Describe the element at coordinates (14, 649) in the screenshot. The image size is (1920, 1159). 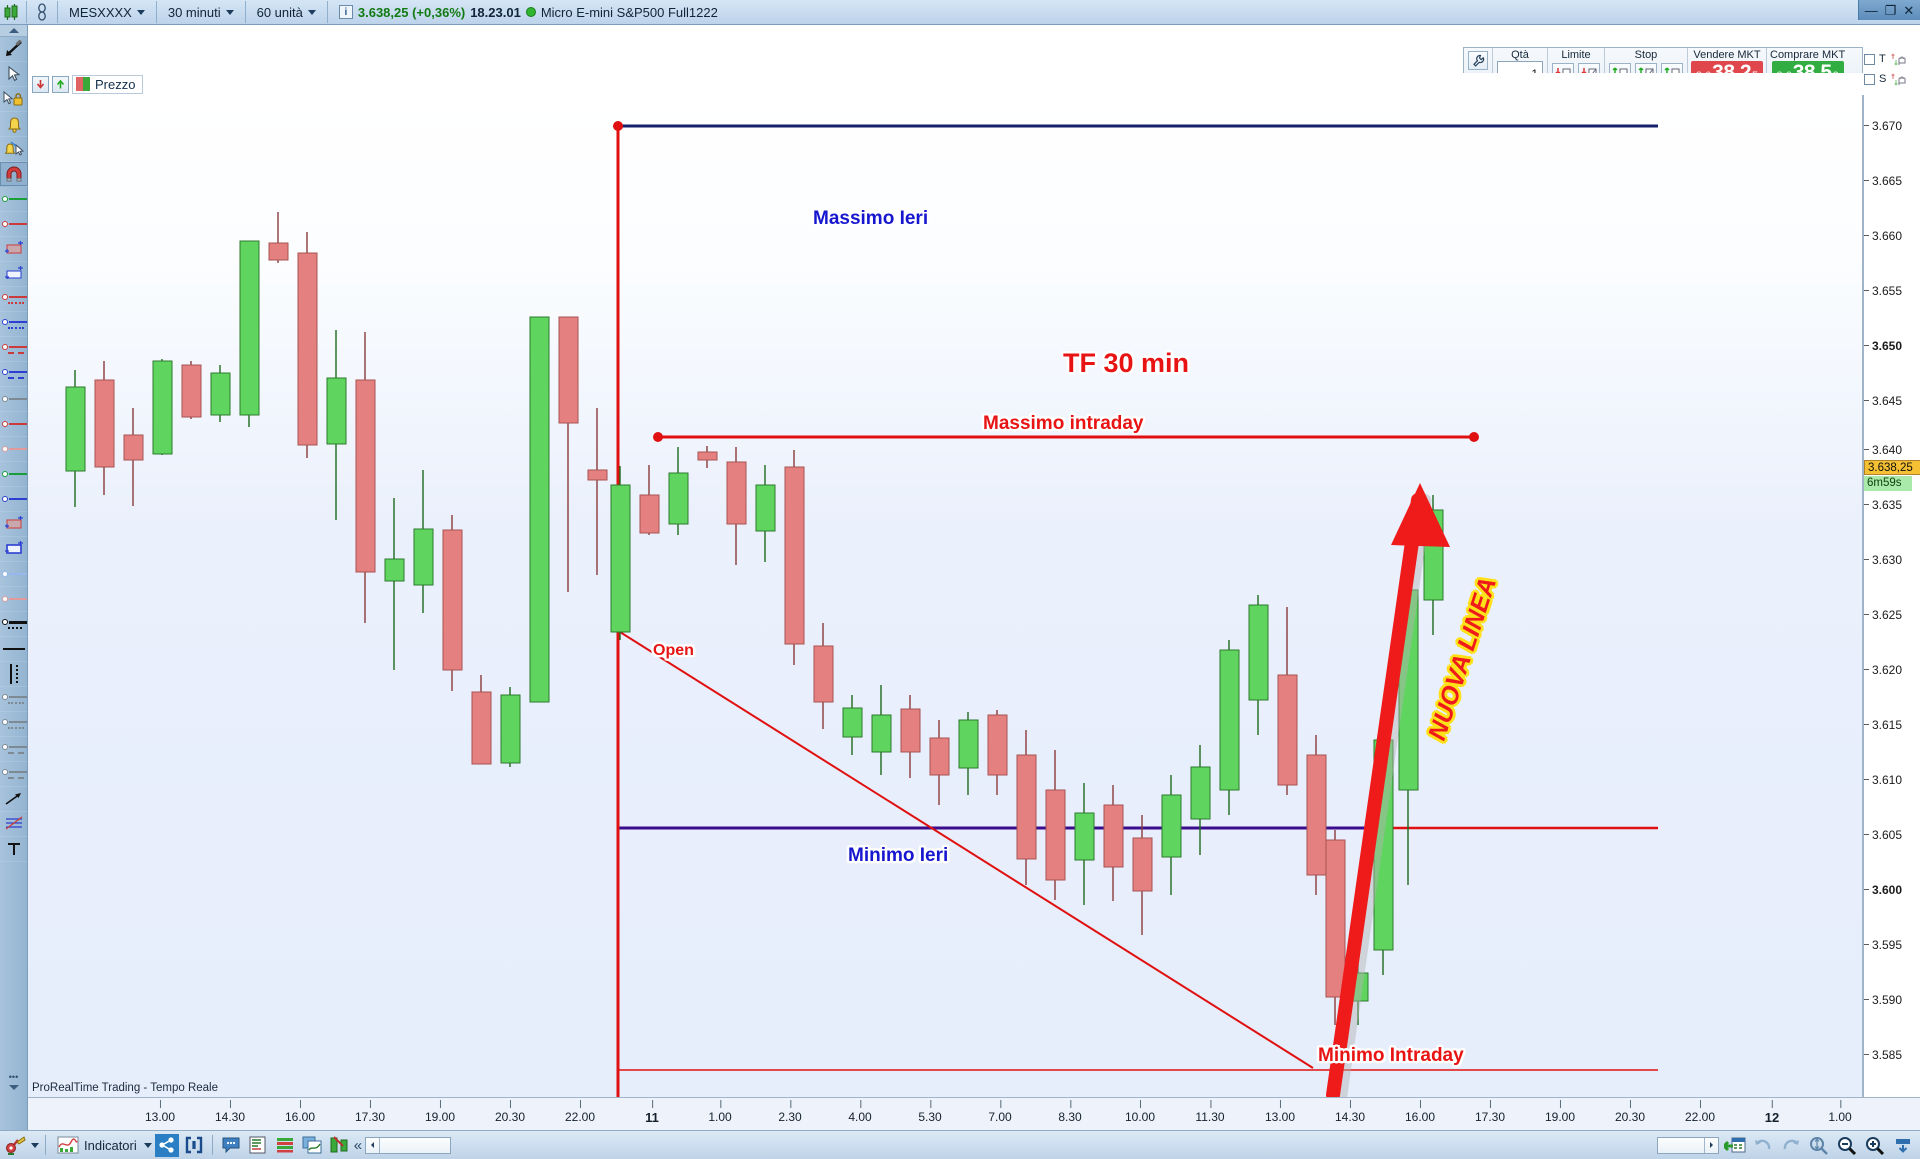
I see `hline-tool` at that location.